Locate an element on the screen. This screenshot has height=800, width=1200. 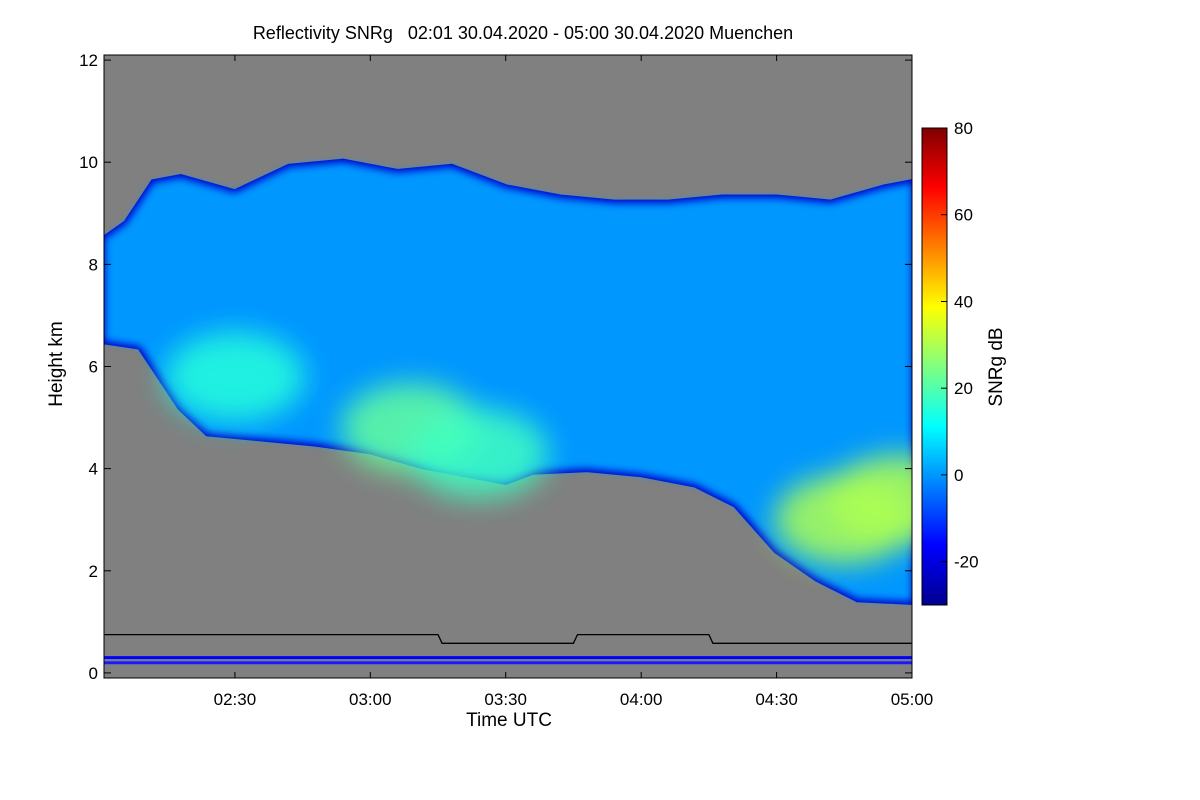
y-tick-label: 12 is located at coordinates (88, 60).